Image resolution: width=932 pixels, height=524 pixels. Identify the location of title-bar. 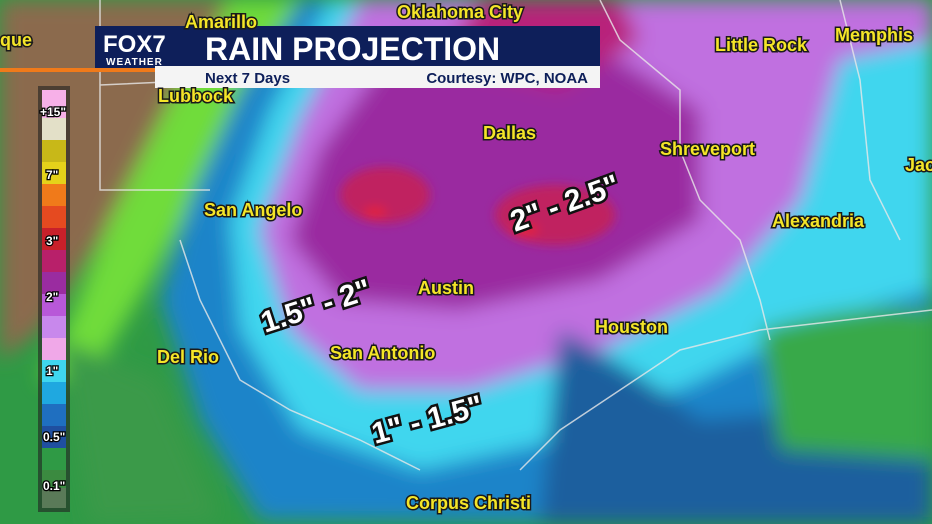
(347, 47).